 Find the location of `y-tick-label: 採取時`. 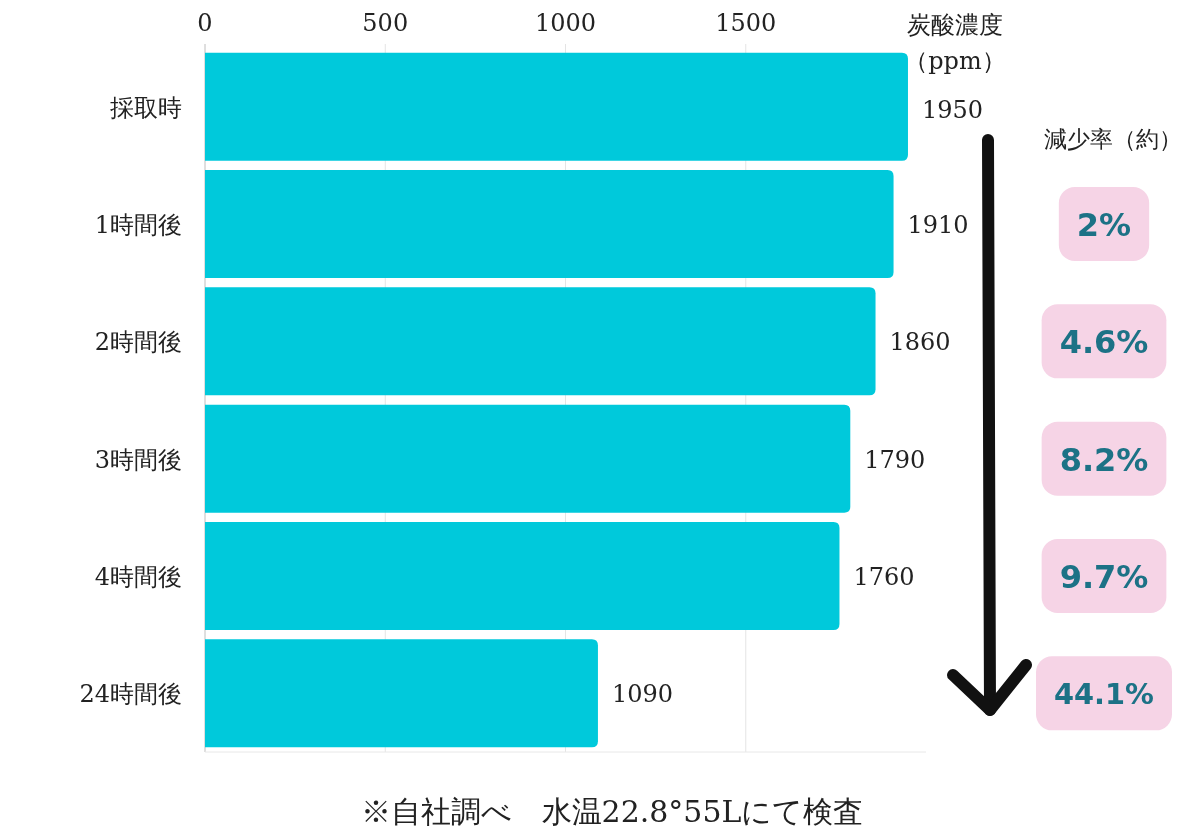

y-tick-label: 採取時 is located at coordinates (146, 107).